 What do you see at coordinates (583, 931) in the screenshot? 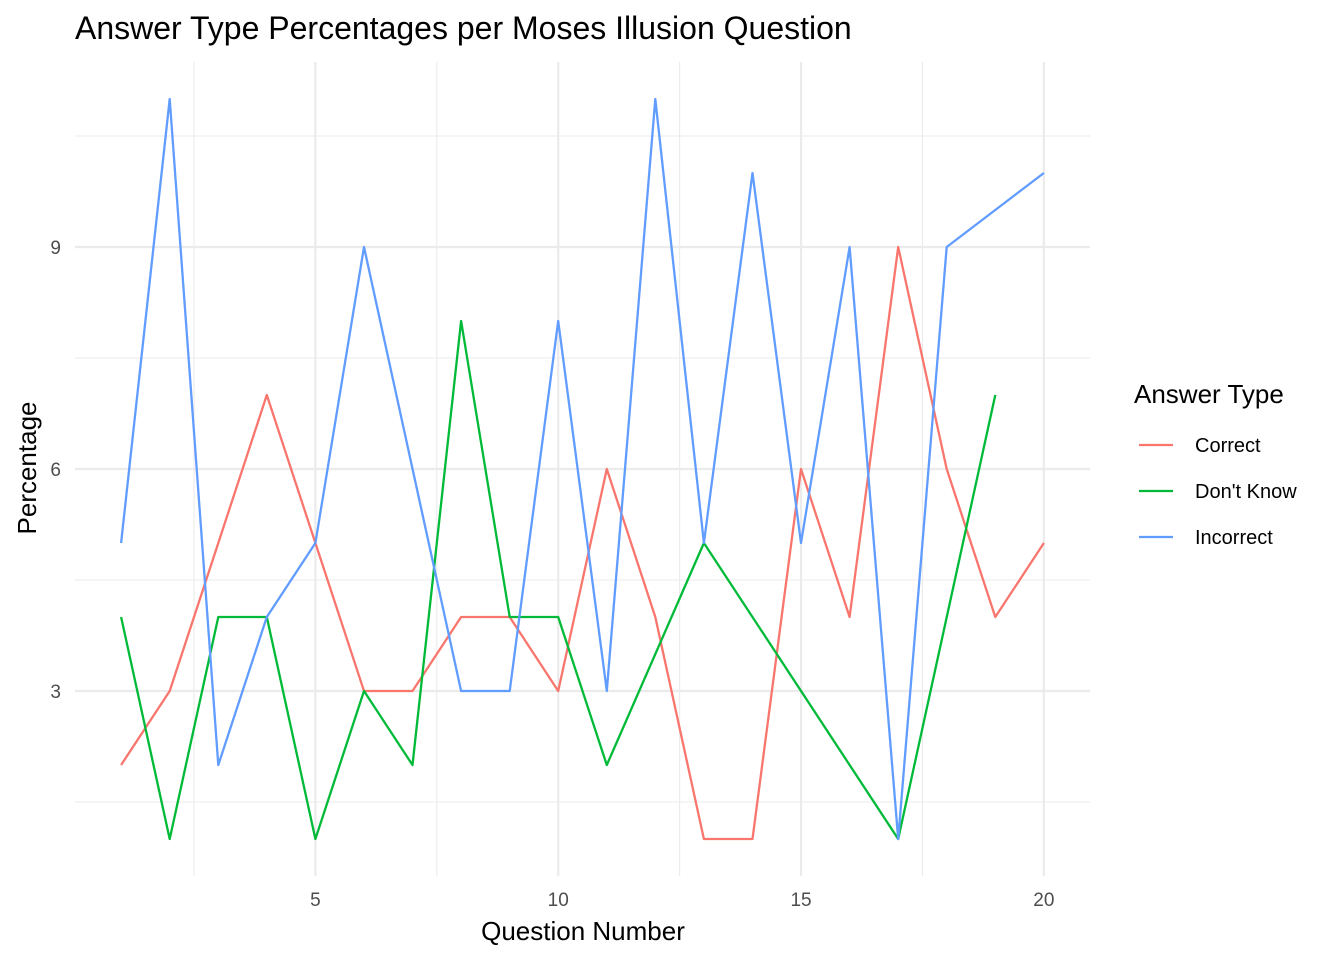
I see `x-axis-title: Question Number` at bounding box center [583, 931].